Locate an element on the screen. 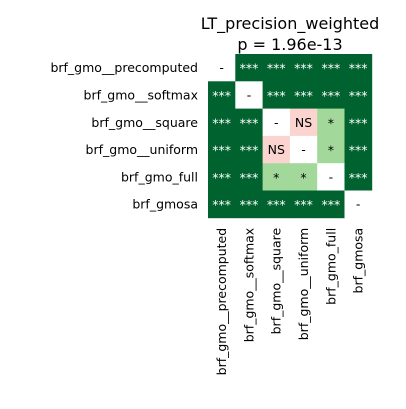 This screenshot has height=409, width=406. column-tick-label: brf_gmo_full is located at coordinates (330, 266).